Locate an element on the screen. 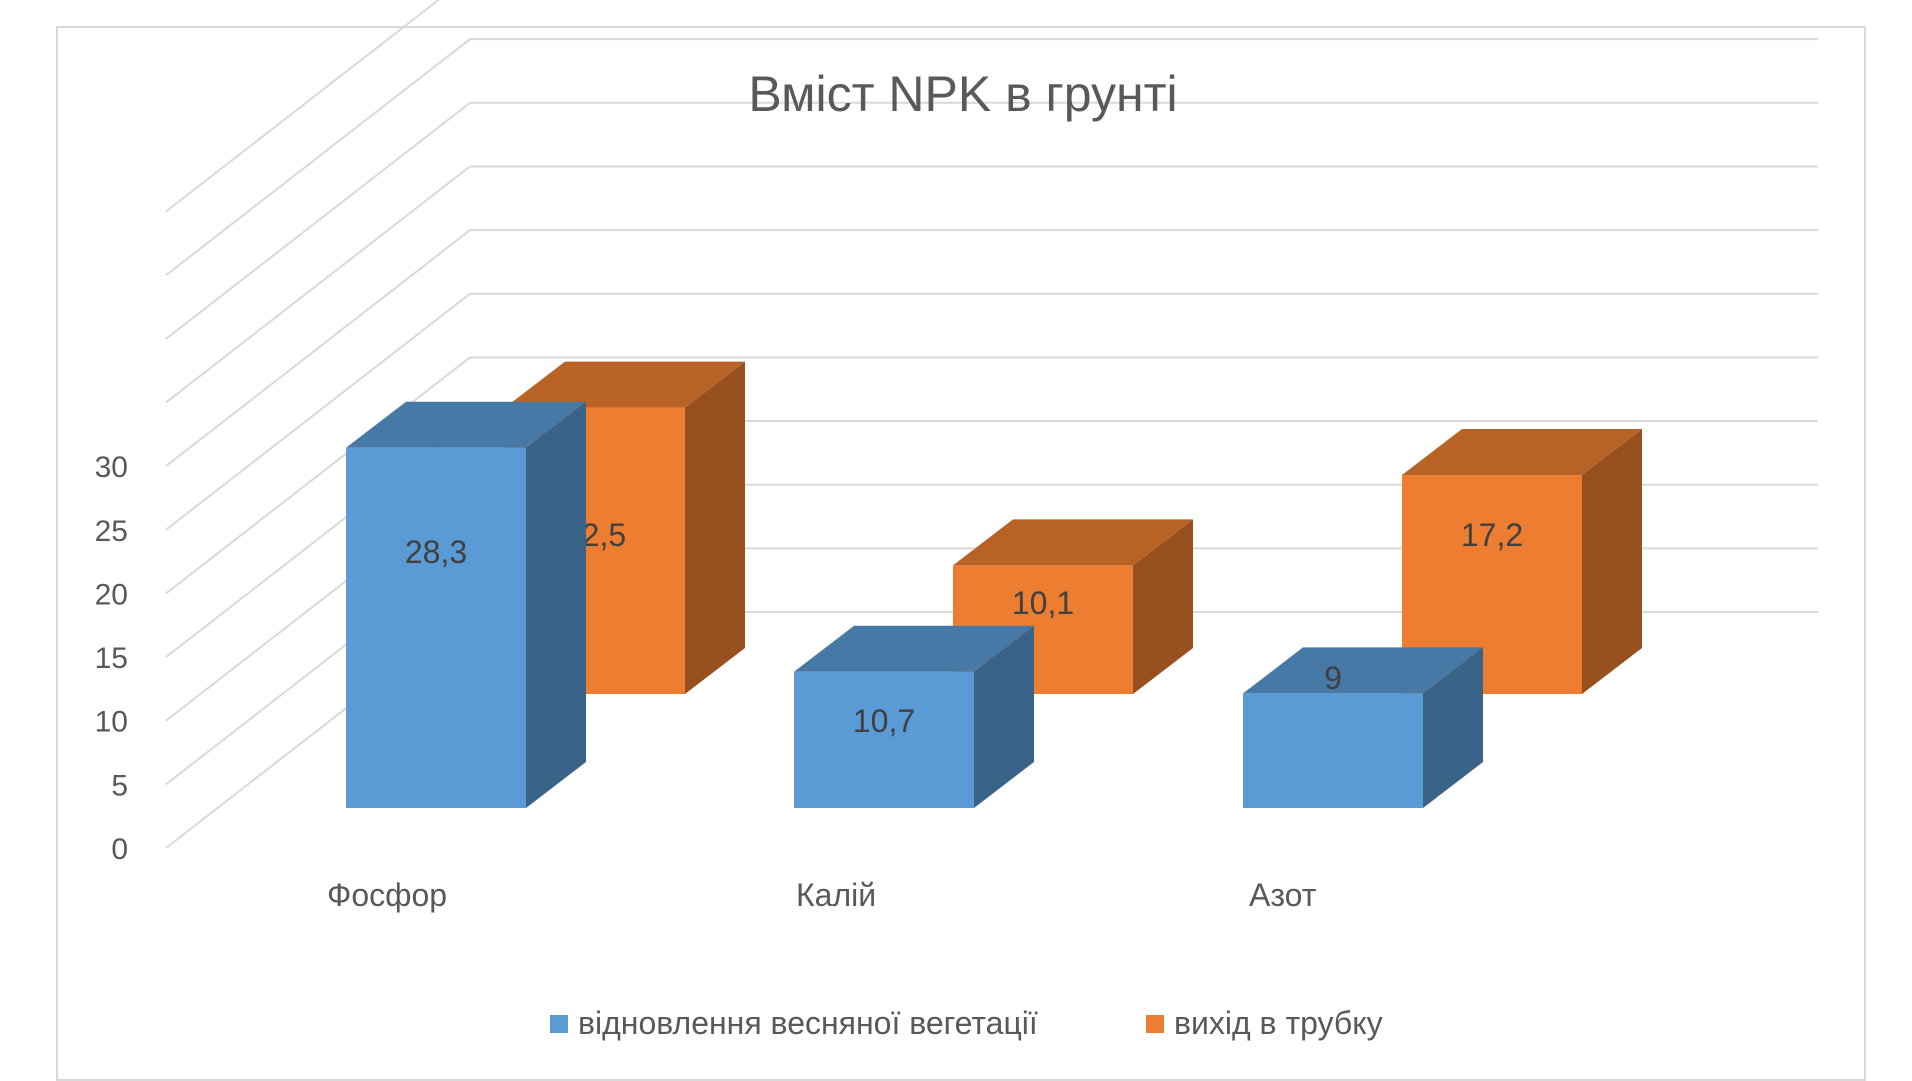  legend-item: відновлення весняної вегетації is located at coordinates (794, 1023).